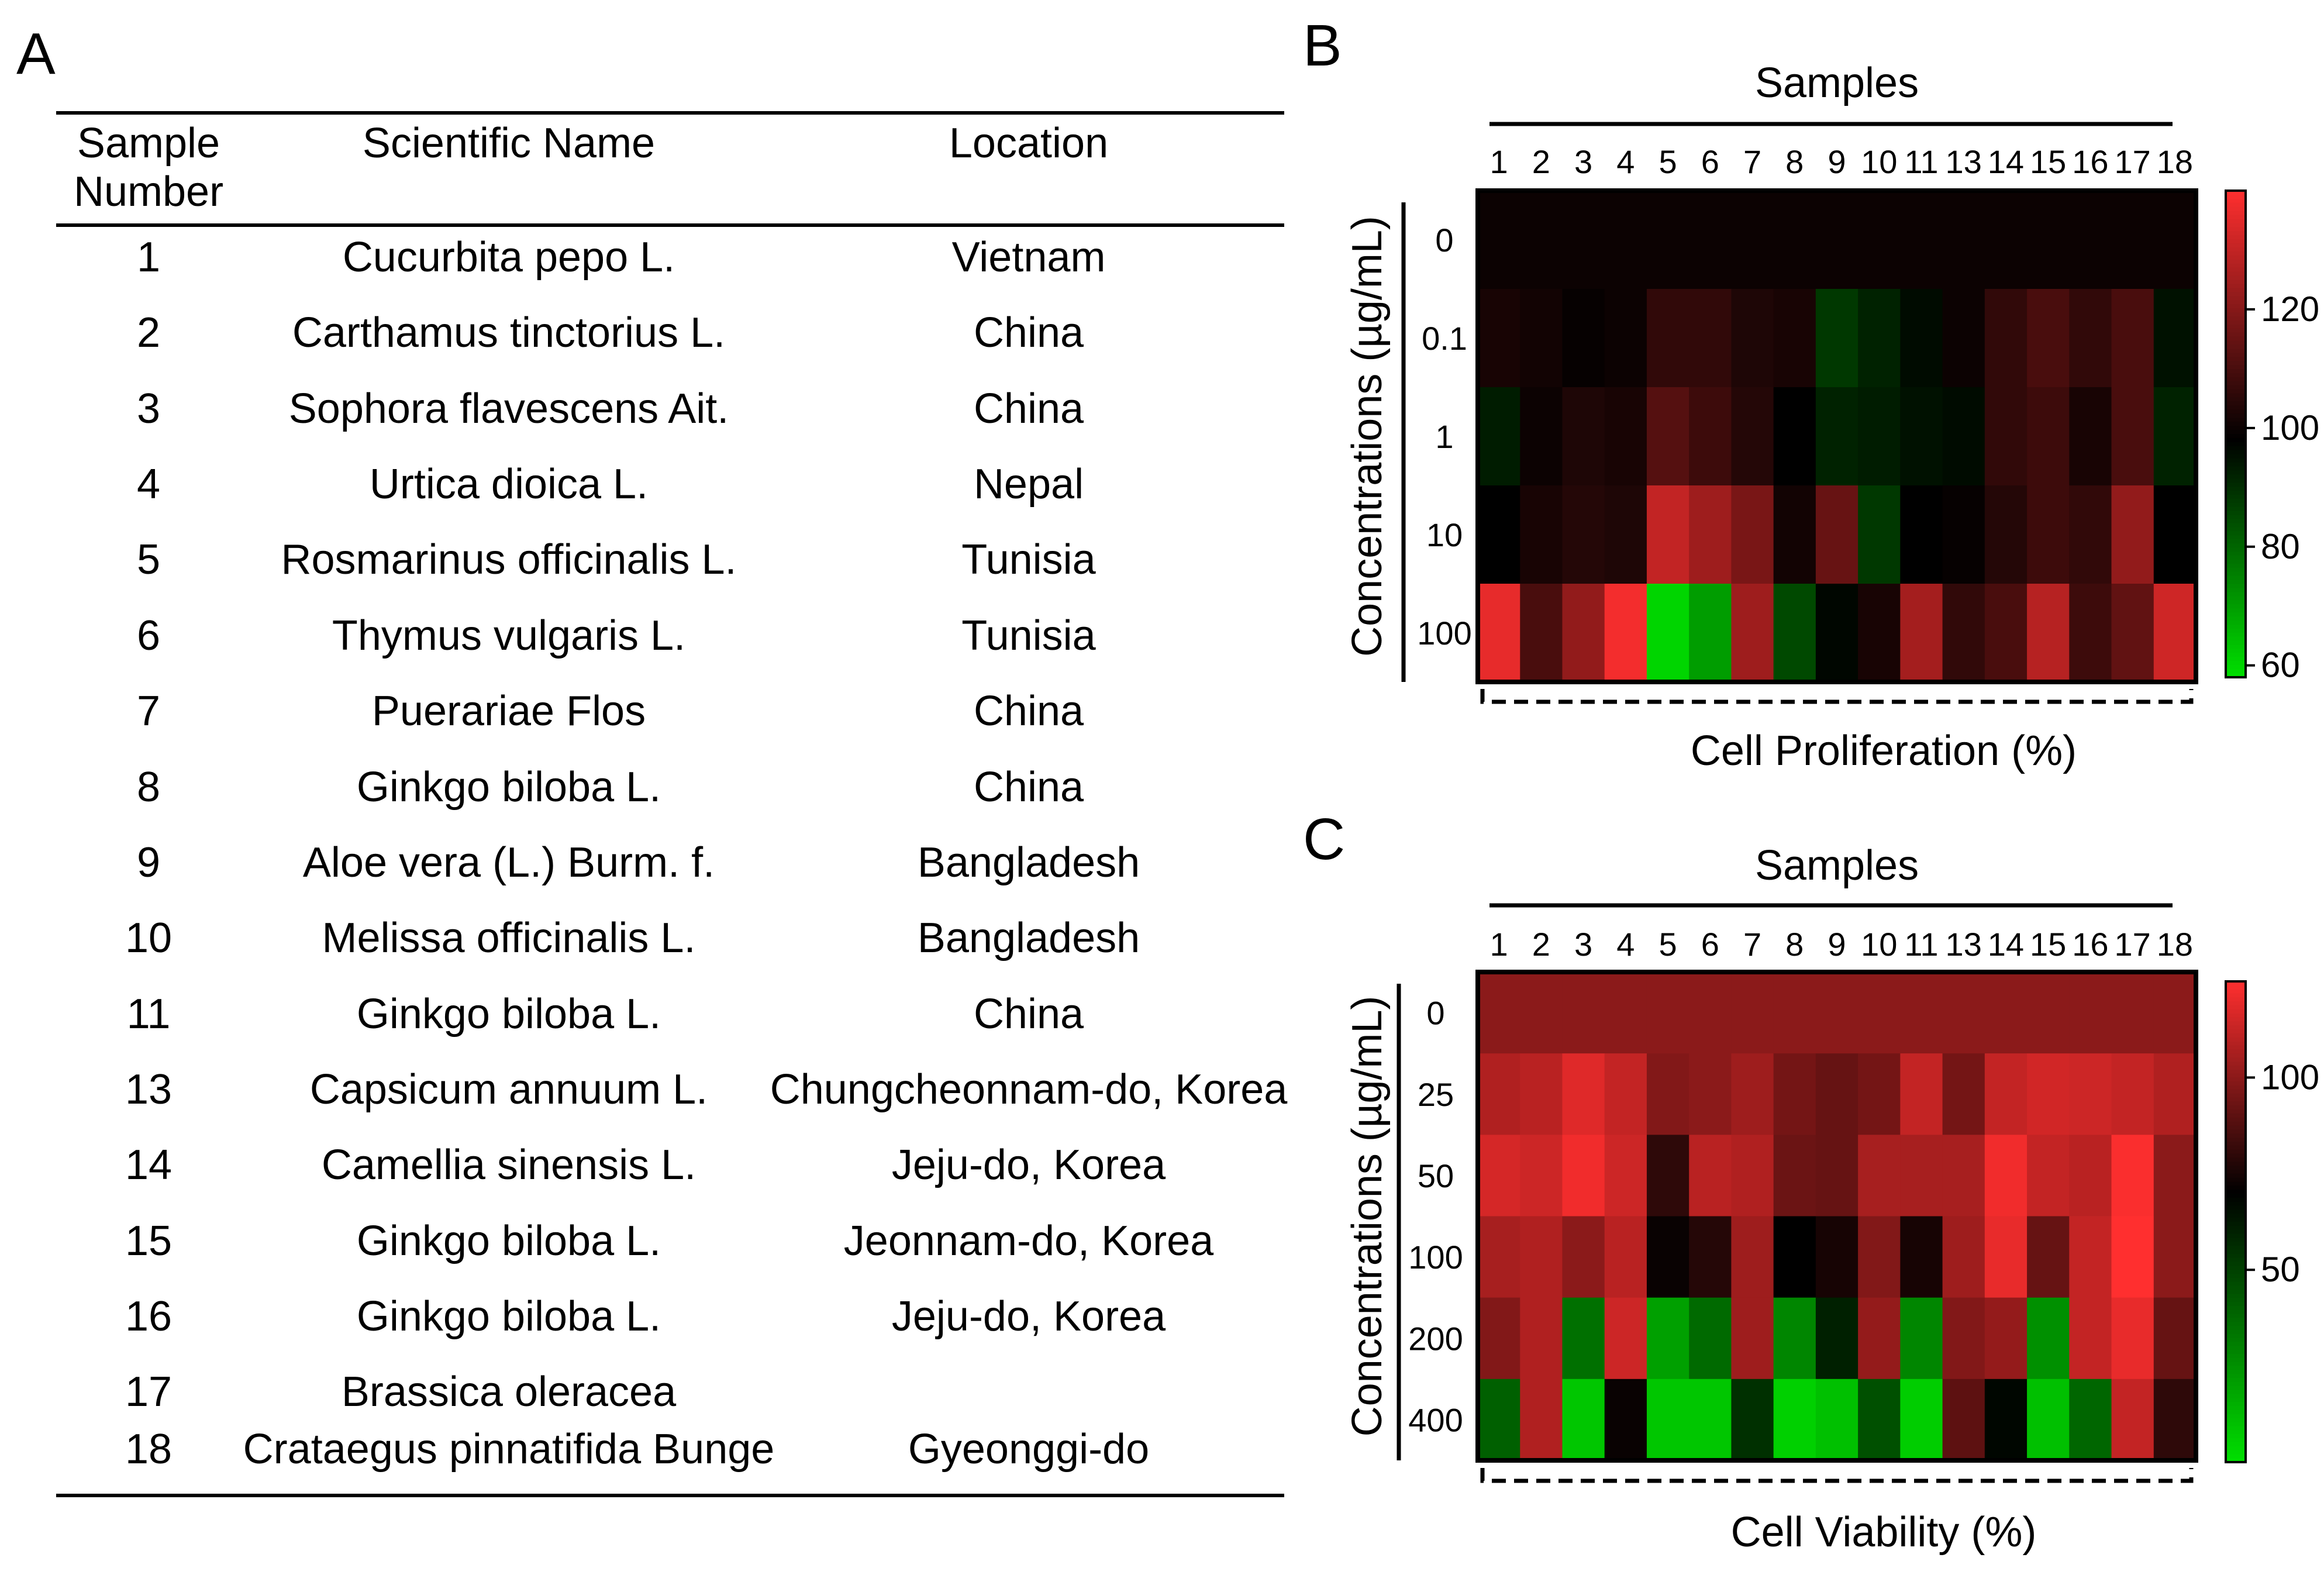 Image resolution: width=2324 pixels, height=1575 pixels. Describe the element at coordinates (2290, 310) in the screenshot. I see `colorbar-tick-label: 120` at that location.